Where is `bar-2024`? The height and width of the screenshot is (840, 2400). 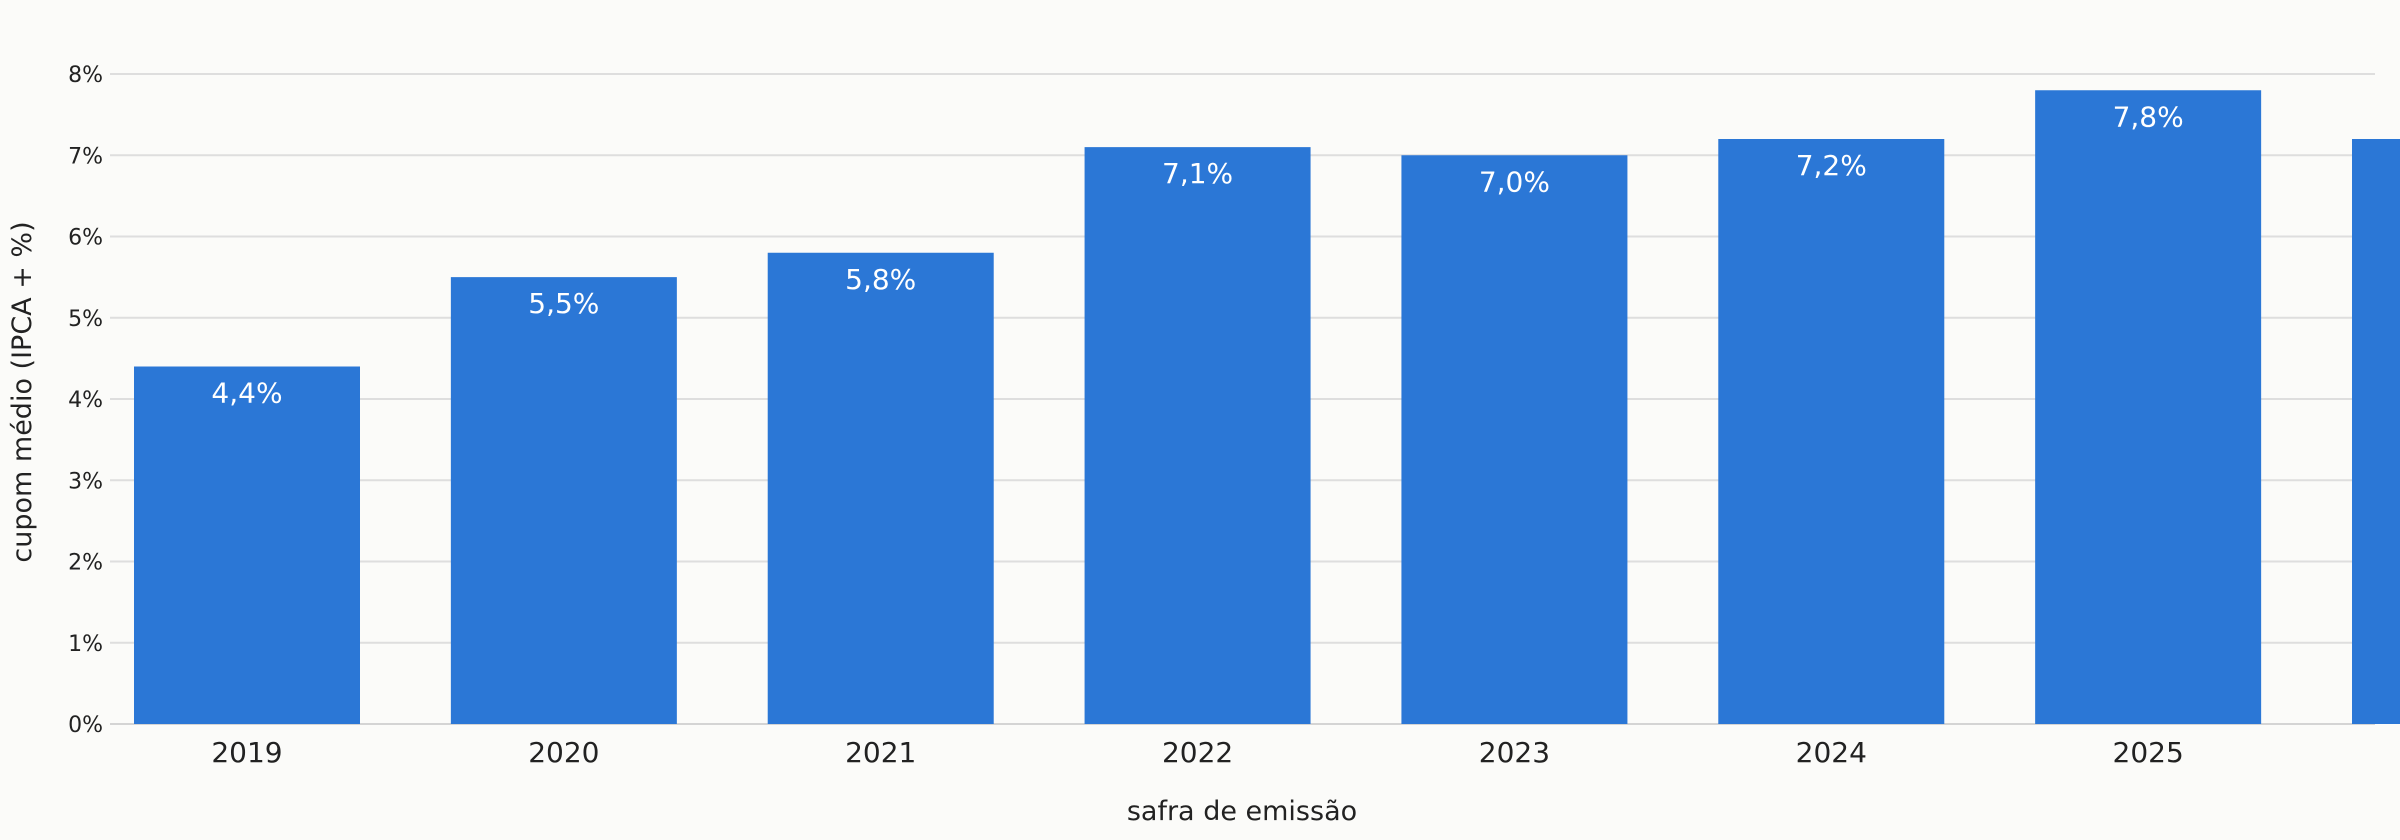
bar-2024 is located at coordinates (1831, 431).